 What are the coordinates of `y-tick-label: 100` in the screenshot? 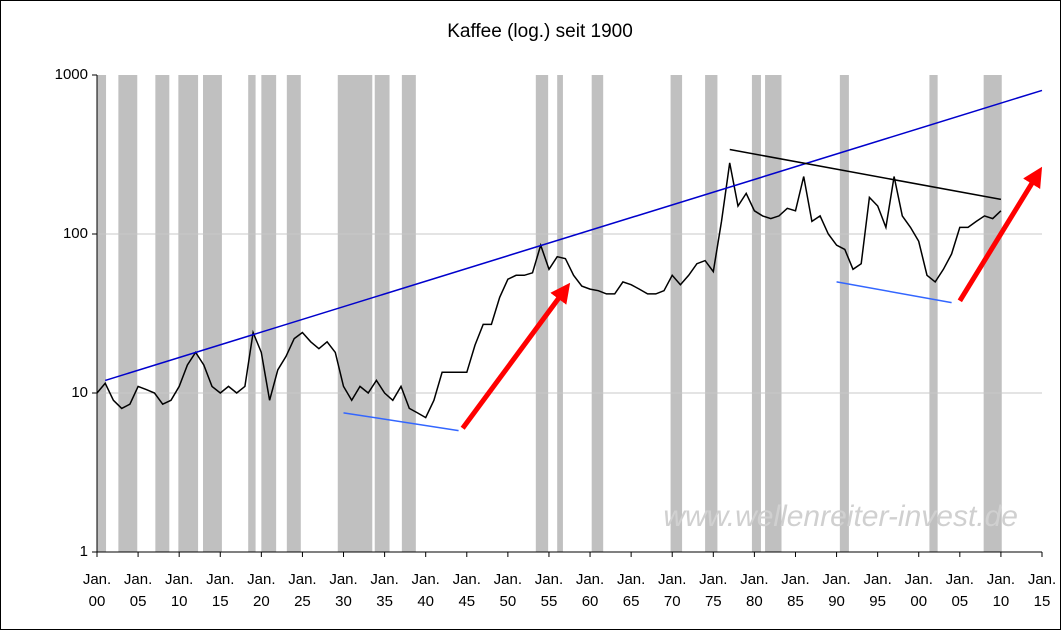 It's located at (75, 233).